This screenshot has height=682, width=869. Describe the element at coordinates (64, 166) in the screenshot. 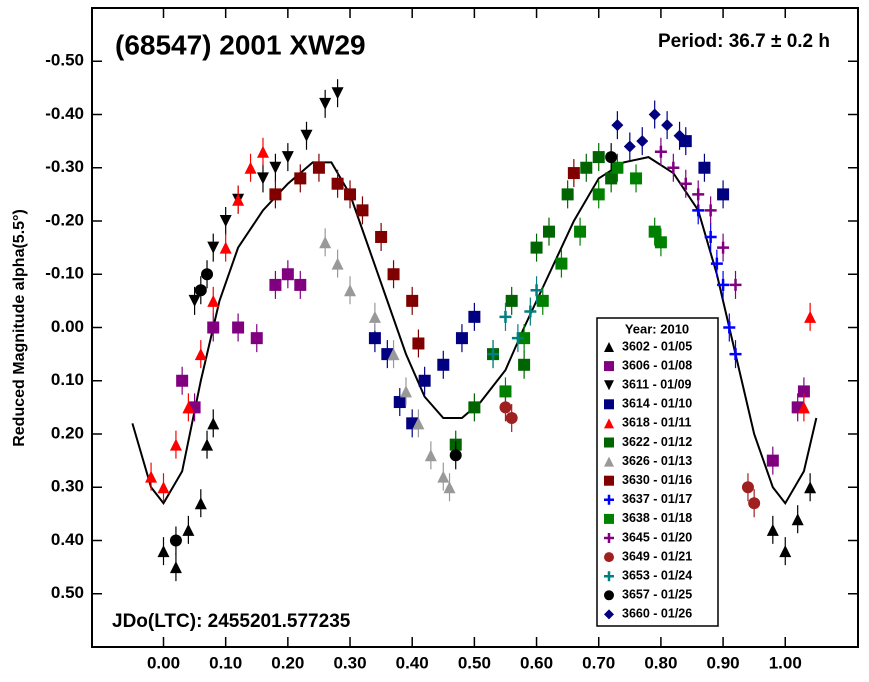

I see `y-tick-label: -0.30` at that location.